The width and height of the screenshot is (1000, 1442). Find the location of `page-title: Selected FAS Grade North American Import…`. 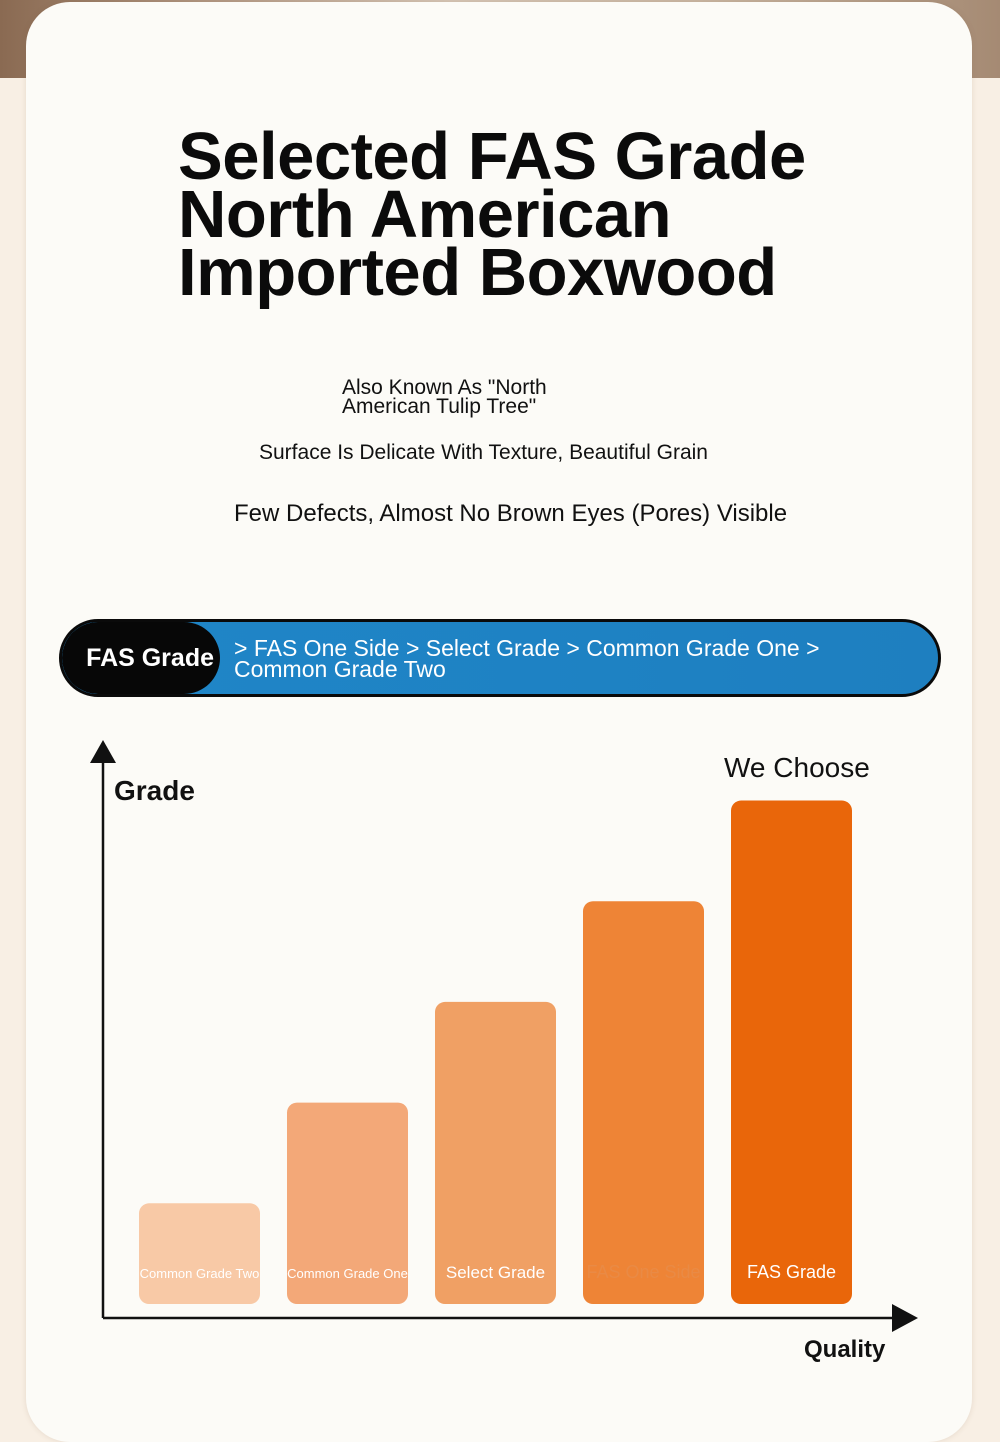

page-title: Selected FAS Grade North American Import… is located at coordinates (538, 214).